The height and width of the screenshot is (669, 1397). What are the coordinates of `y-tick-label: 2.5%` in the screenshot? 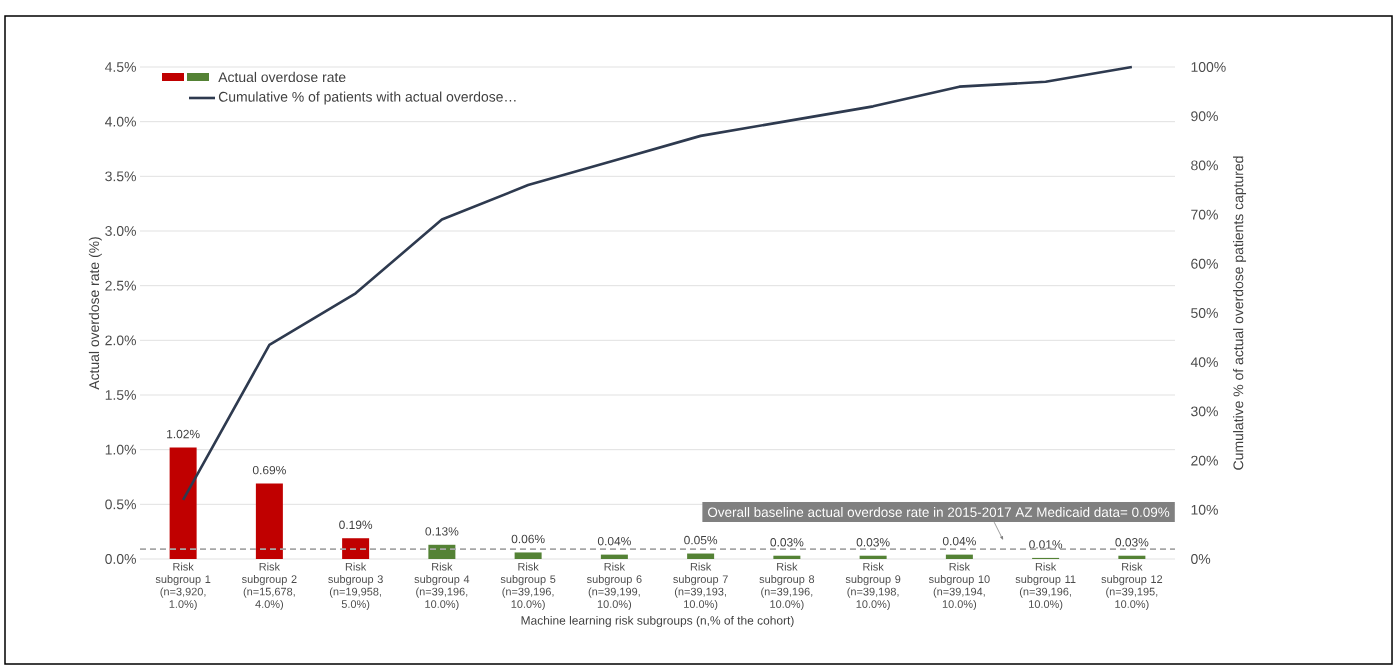 It's located at (120, 285).